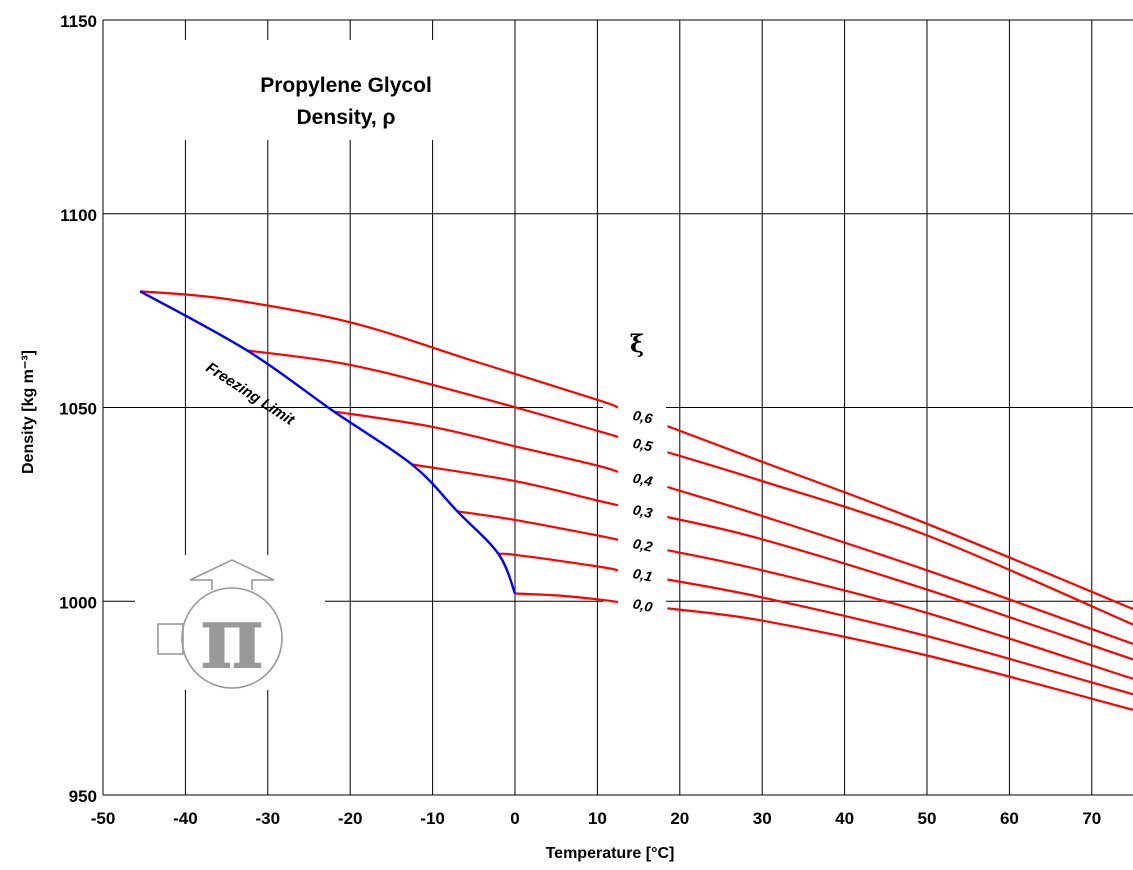  What do you see at coordinates (610, 853) in the screenshot?
I see `x-axis-title: Temperature [°C]` at bounding box center [610, 853].